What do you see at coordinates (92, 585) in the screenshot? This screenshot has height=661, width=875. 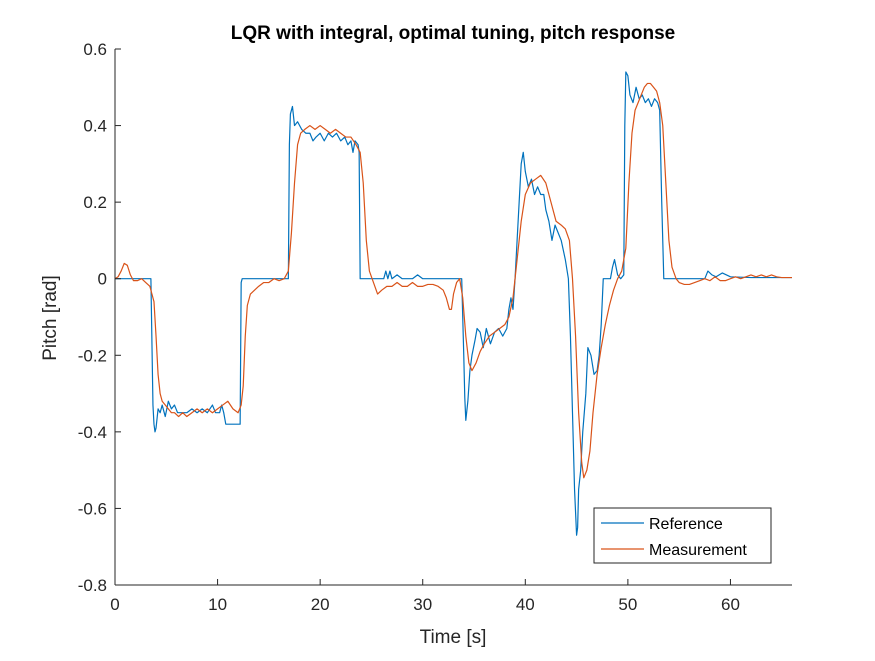 I see `y-tick-label: -0.8` at bounding box center [92, 585].